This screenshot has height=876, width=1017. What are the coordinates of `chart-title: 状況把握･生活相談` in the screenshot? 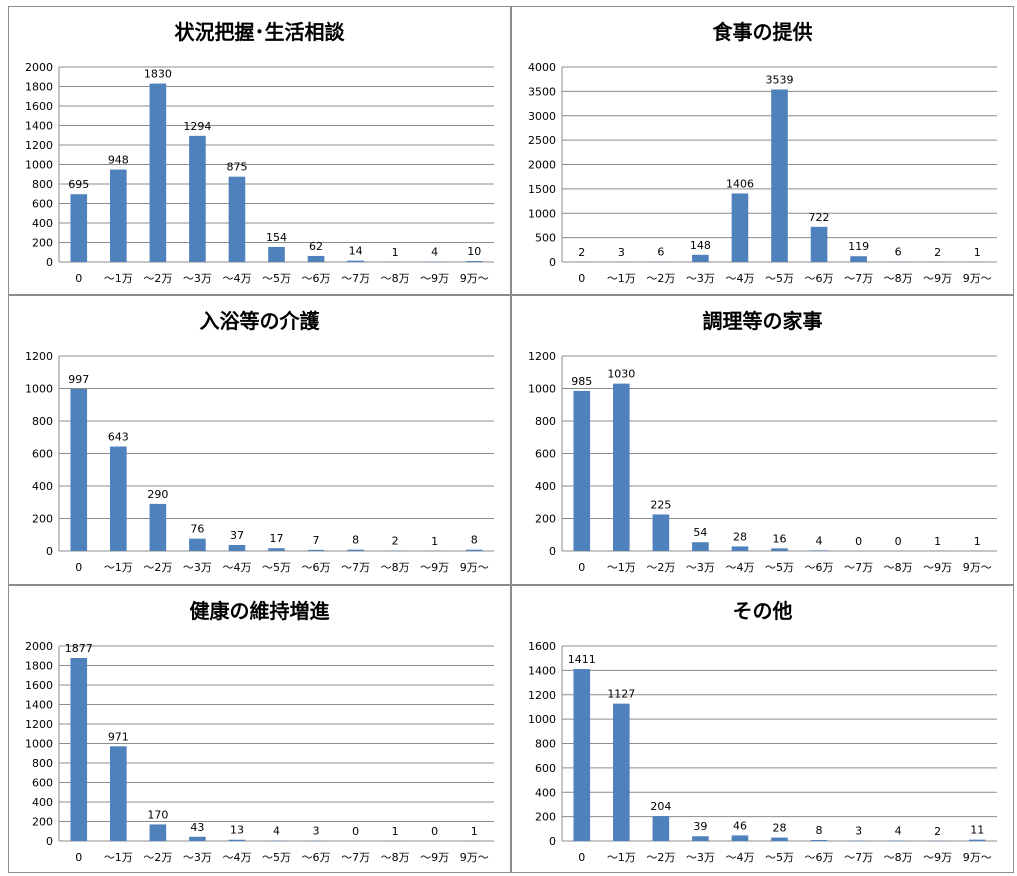 It's located at (260, 32).